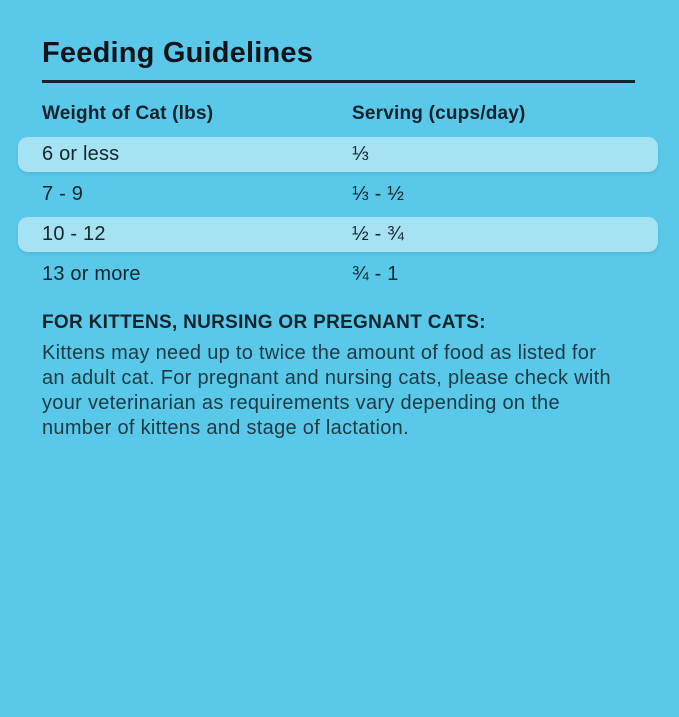  Describe the element at coordinates (350, 114) in the screenshot. I see `table-header-row: Weight of Cat (lbs) Serving (cups/day)` at that location.